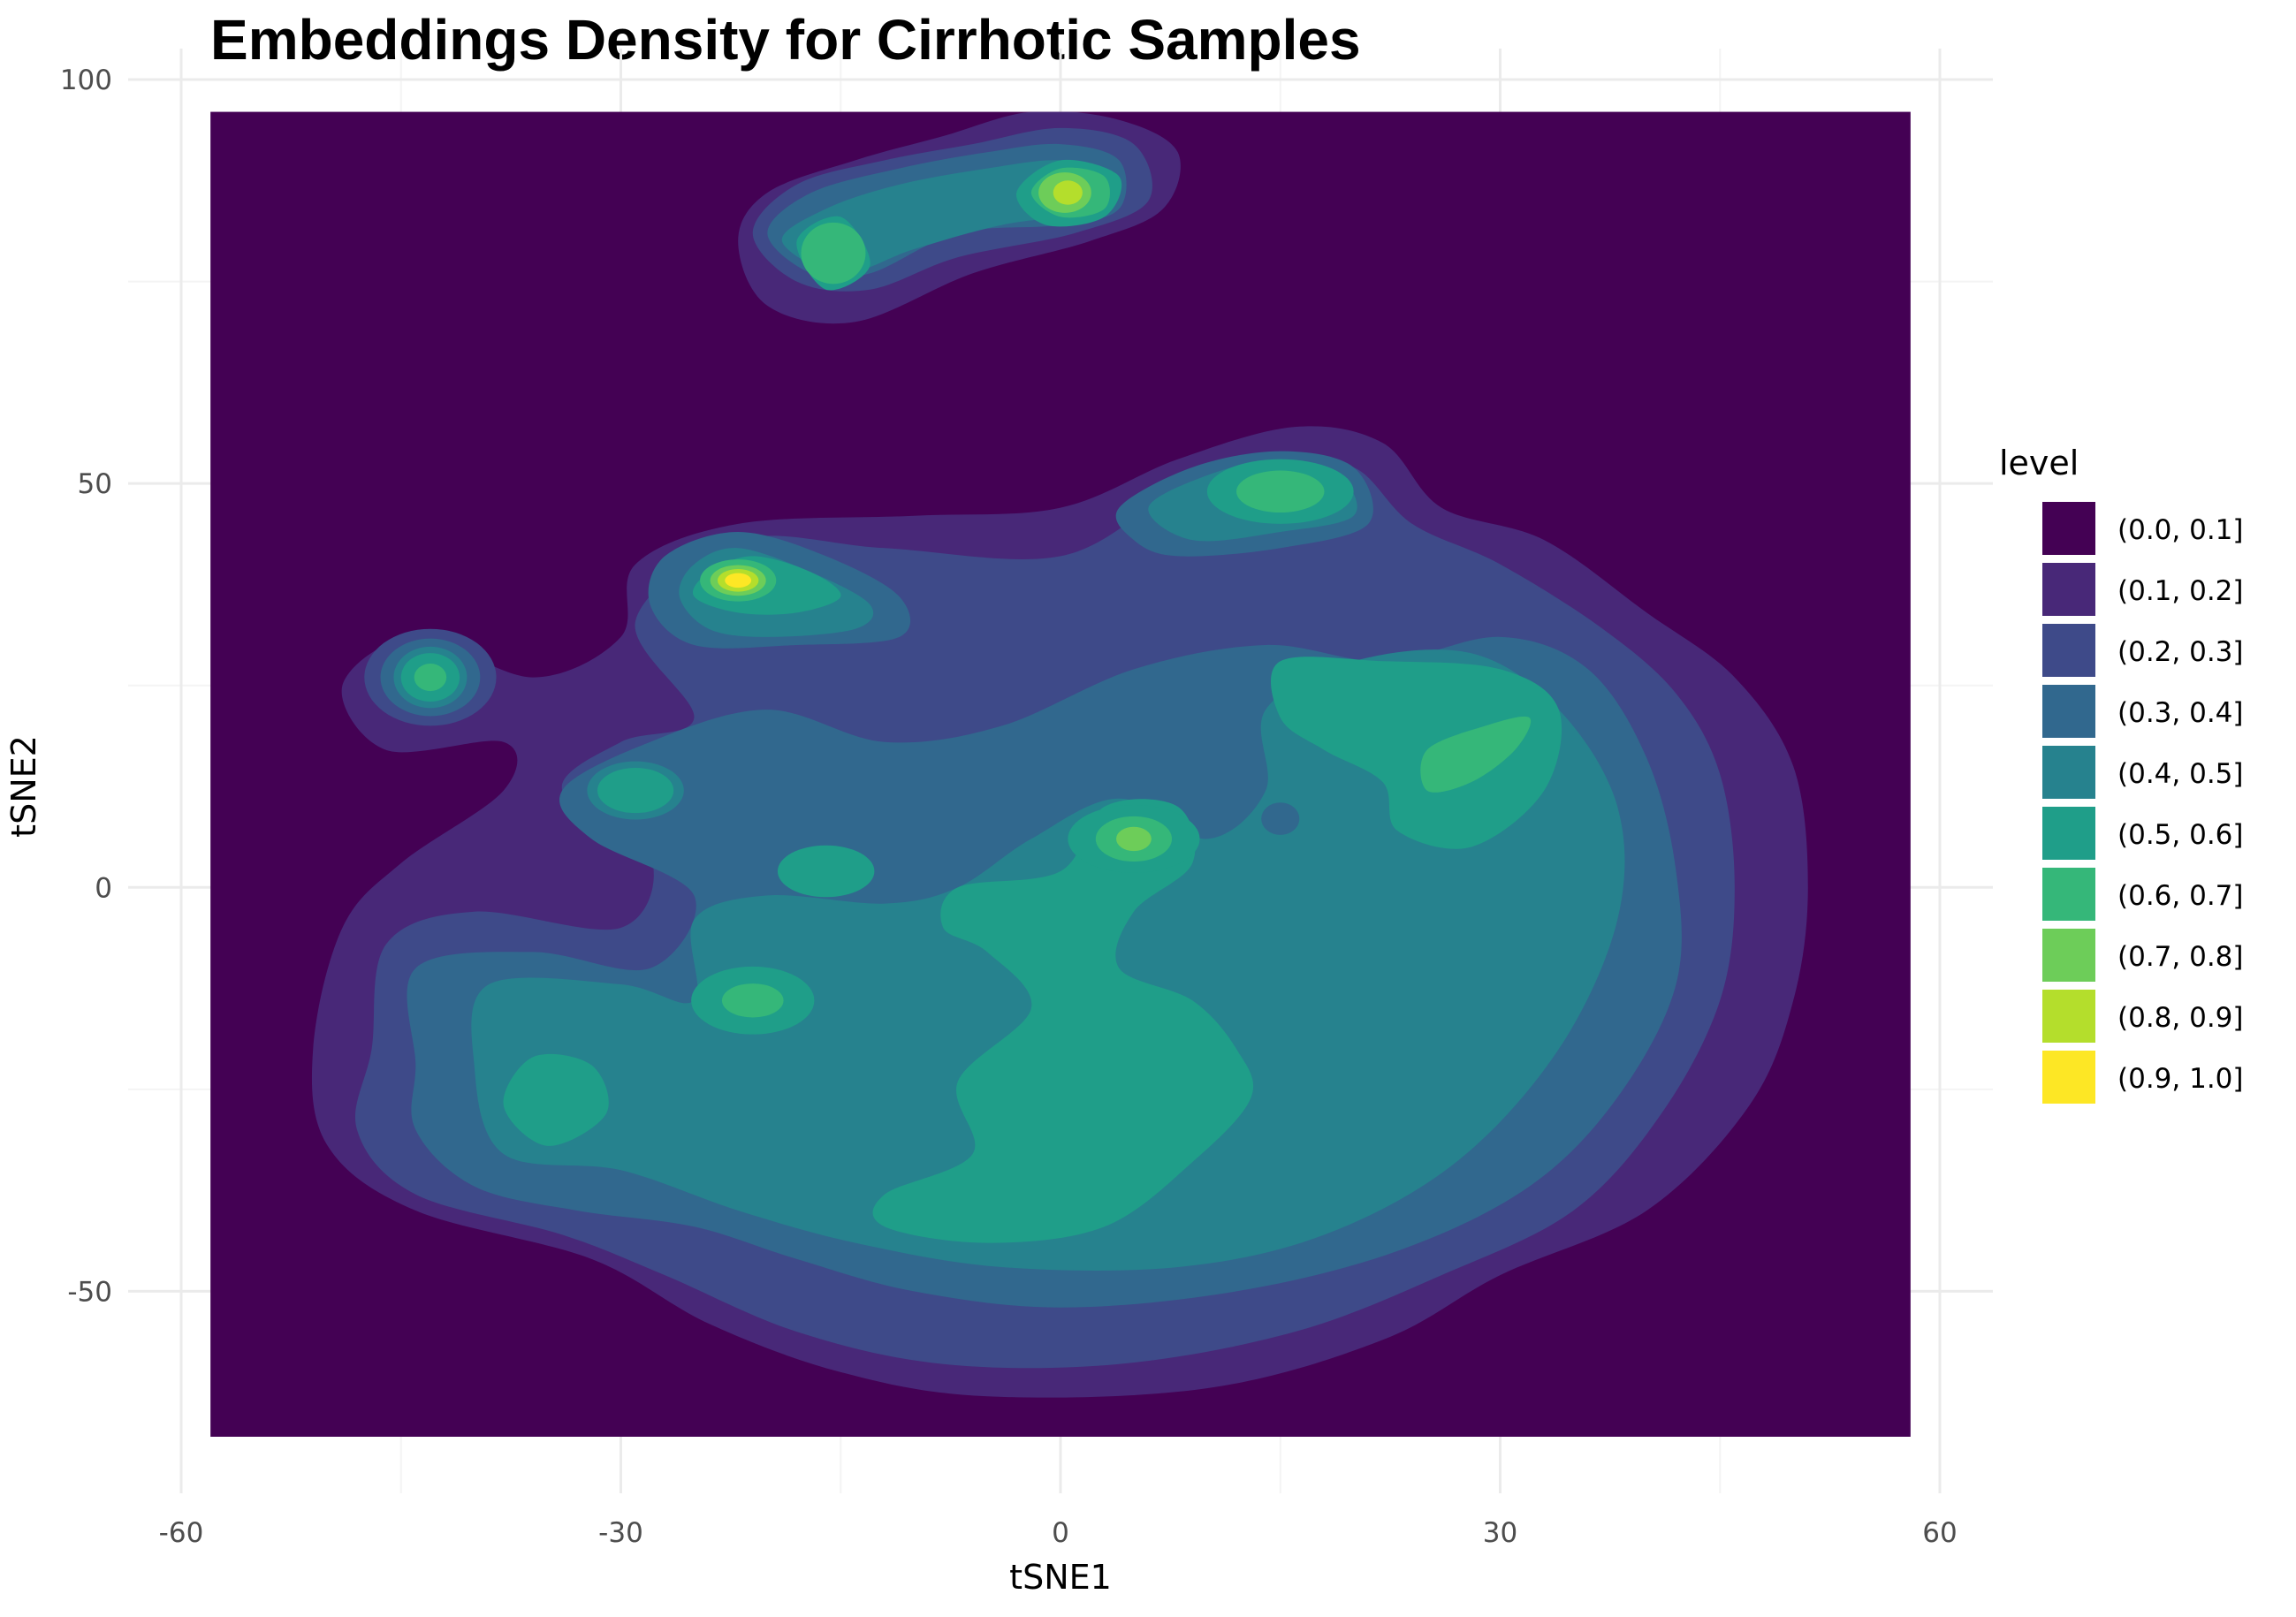  What do you see at coordinates (23, 786) in the screenshot?
I see `y-axis-title: tSNE2` at bounding box center [23, 786].